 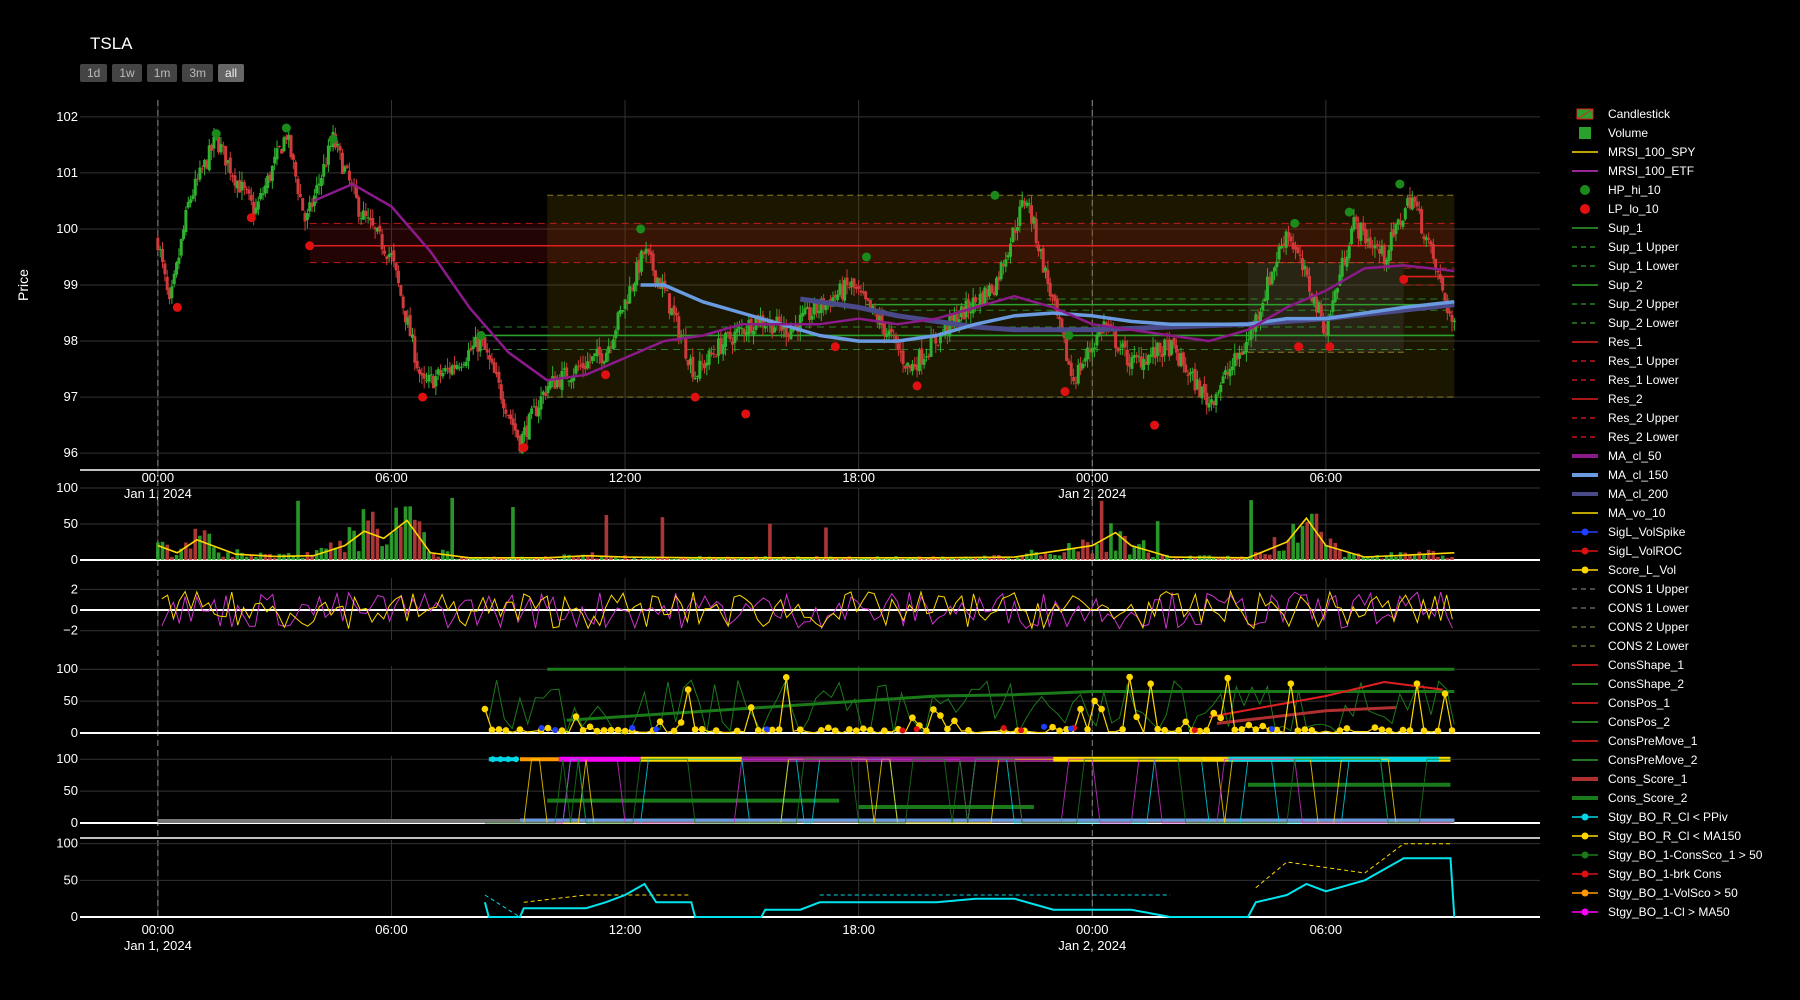 What do you see at coordinates (1625, 398) in the screenshot?
I see `legend-label: Res_2` at bounding box center [1625, 398].